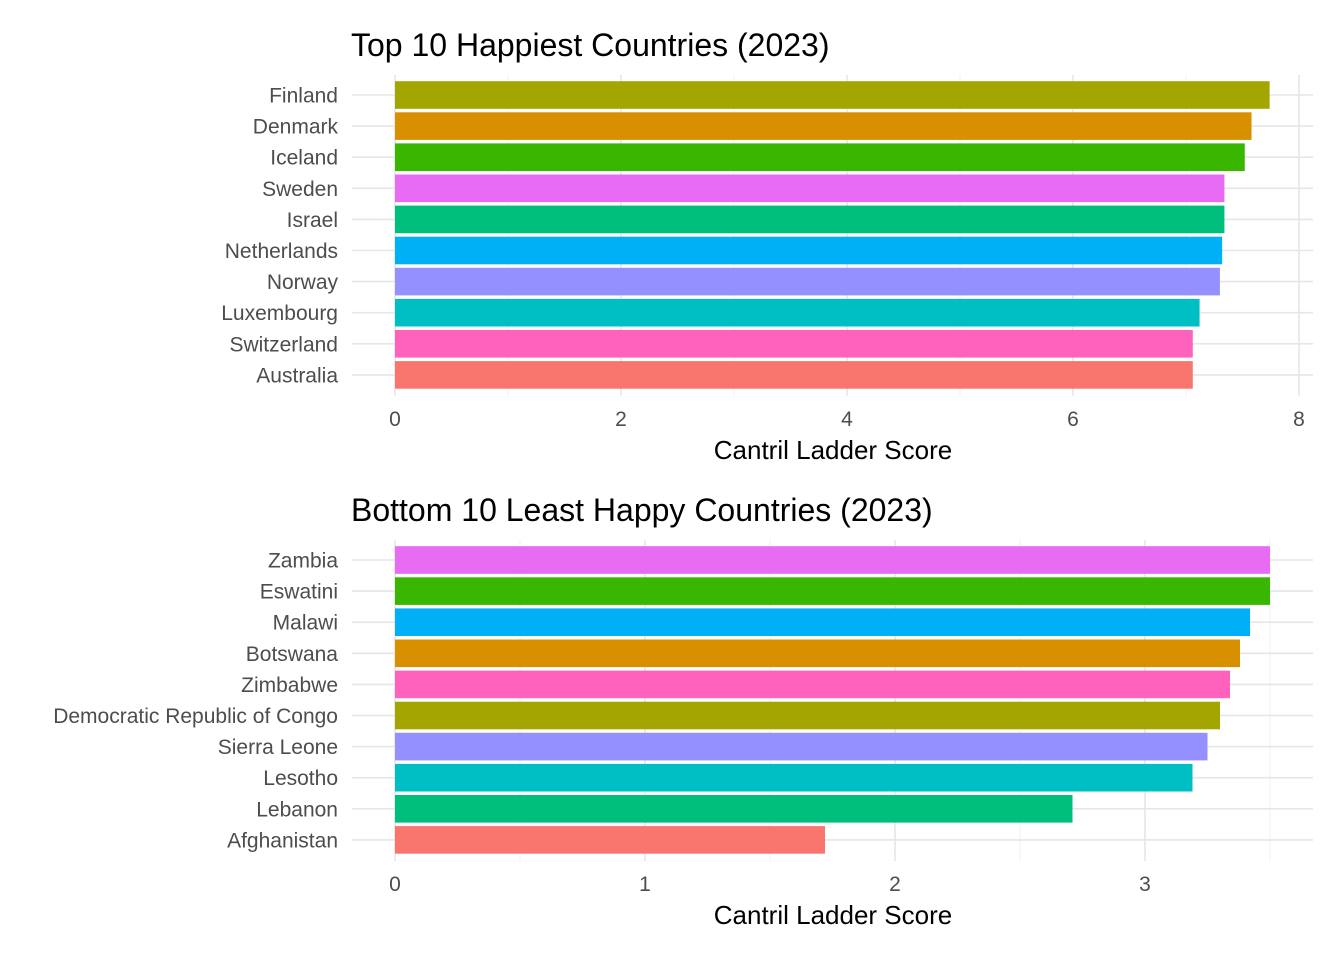 This screenshot has height=960, width=1344. What do you see at coordinates (297, 375) in the screenshot?
I see `category-label: Australia` at bounding box center [297, 375].